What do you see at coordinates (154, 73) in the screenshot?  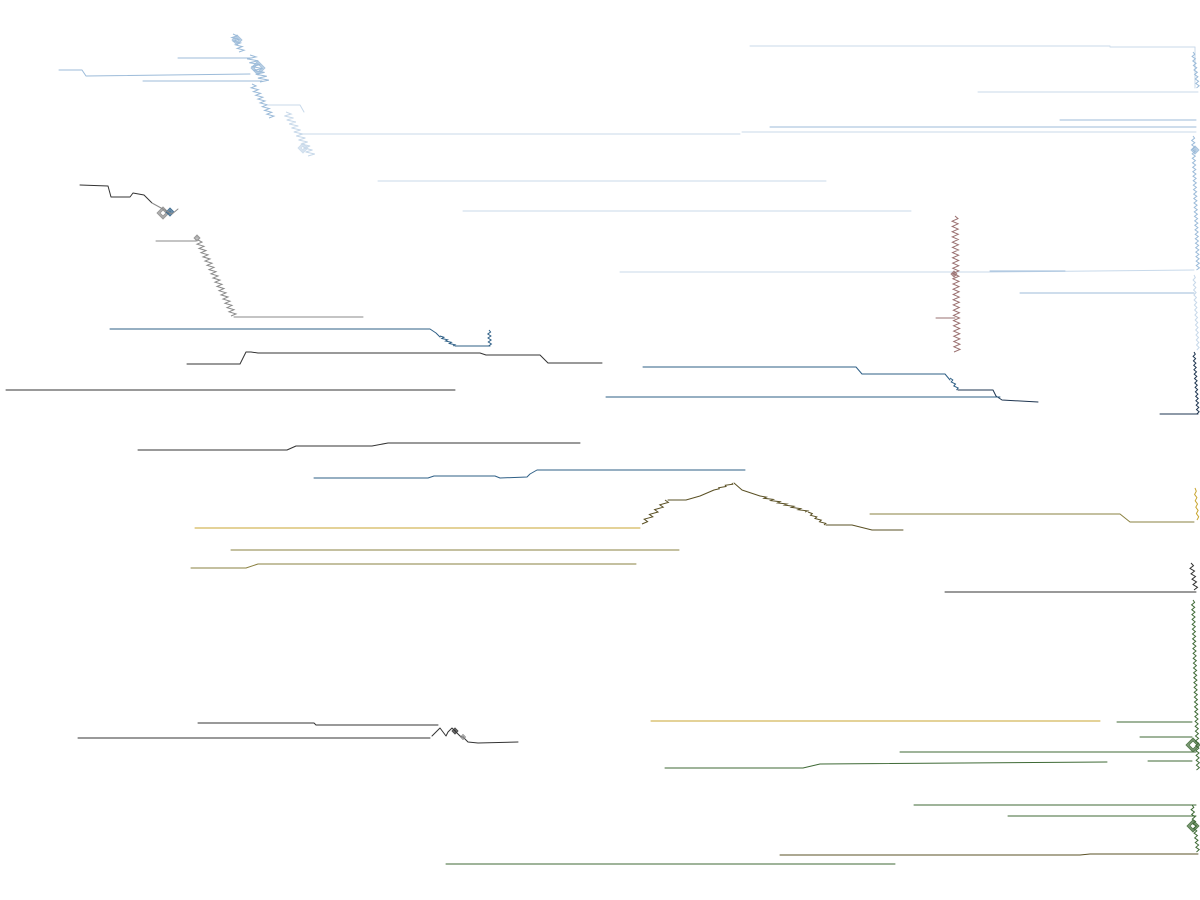 I see `light-blue-line` at bounding box center [154, 73].